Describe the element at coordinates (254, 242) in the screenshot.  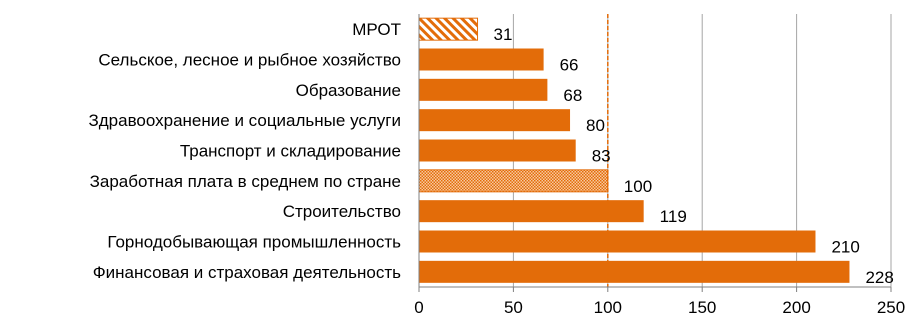
I see `category-label-7: Горнодобывающая промышленность` at that location.